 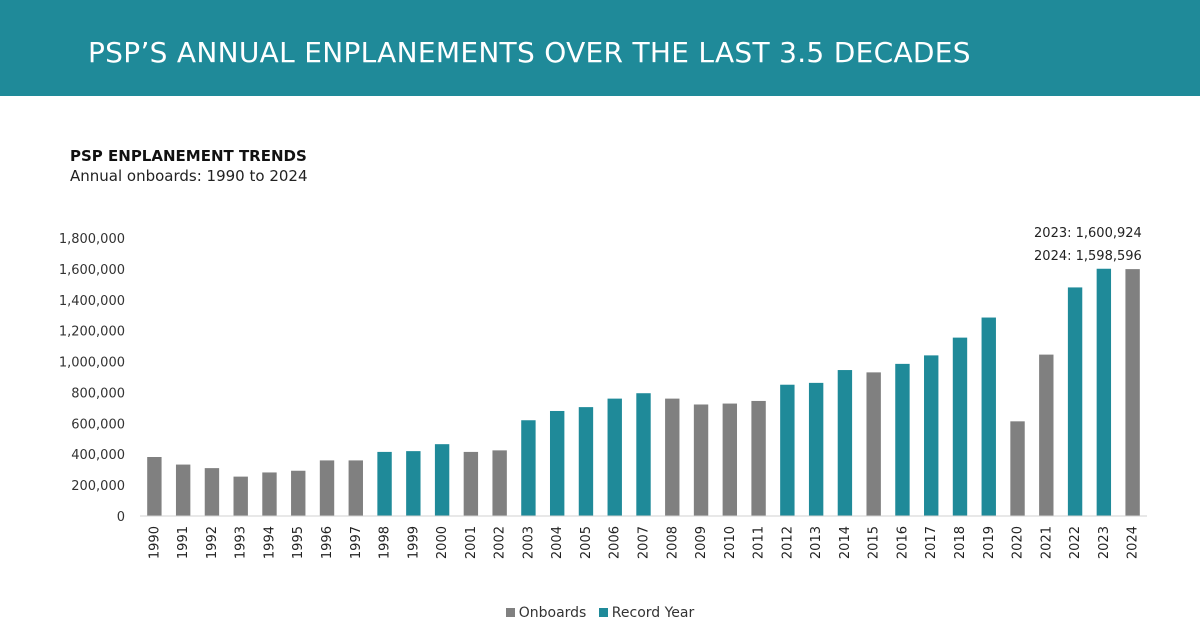 What do you see at coordinates (902, 542) in the screenshot?
I see `x-tick-label: 2016` at bounding box center [902, 542].